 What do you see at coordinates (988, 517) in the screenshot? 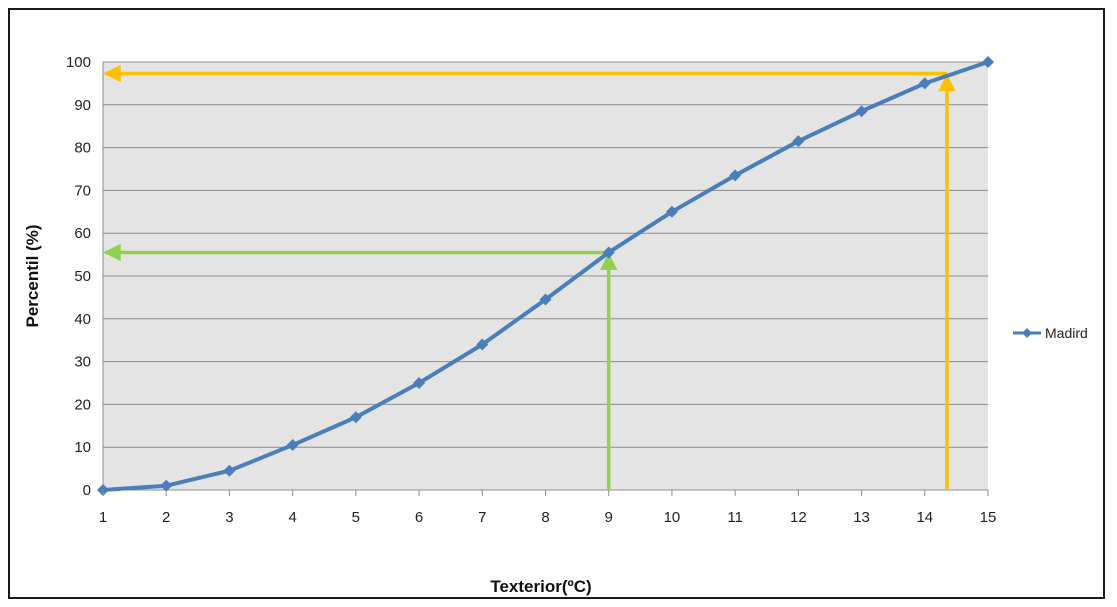
I see `x-tick-15: 15` at bounding box center [988, 517].